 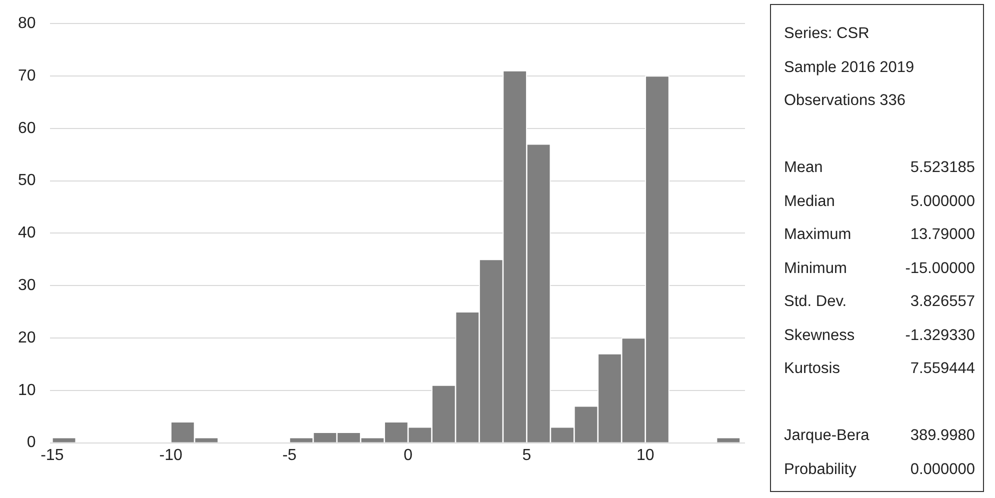 What do you see at coordinates (879, 268) in the screenshot?
I see `text: Minimum -15.00000` at bounding box center [879, 268].